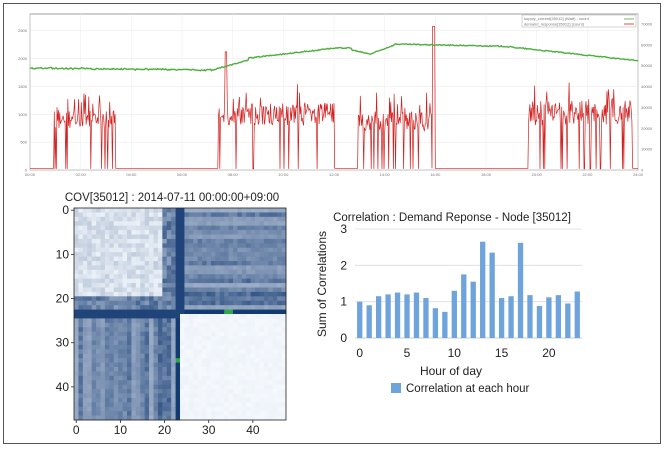 Image resolution: width=666 pixels, height=449 pixels. What do you see at coordinates (23, 86) in the screenshot?
I see `ts-y-tick-label: 1500` at bounding box center [23, 86].